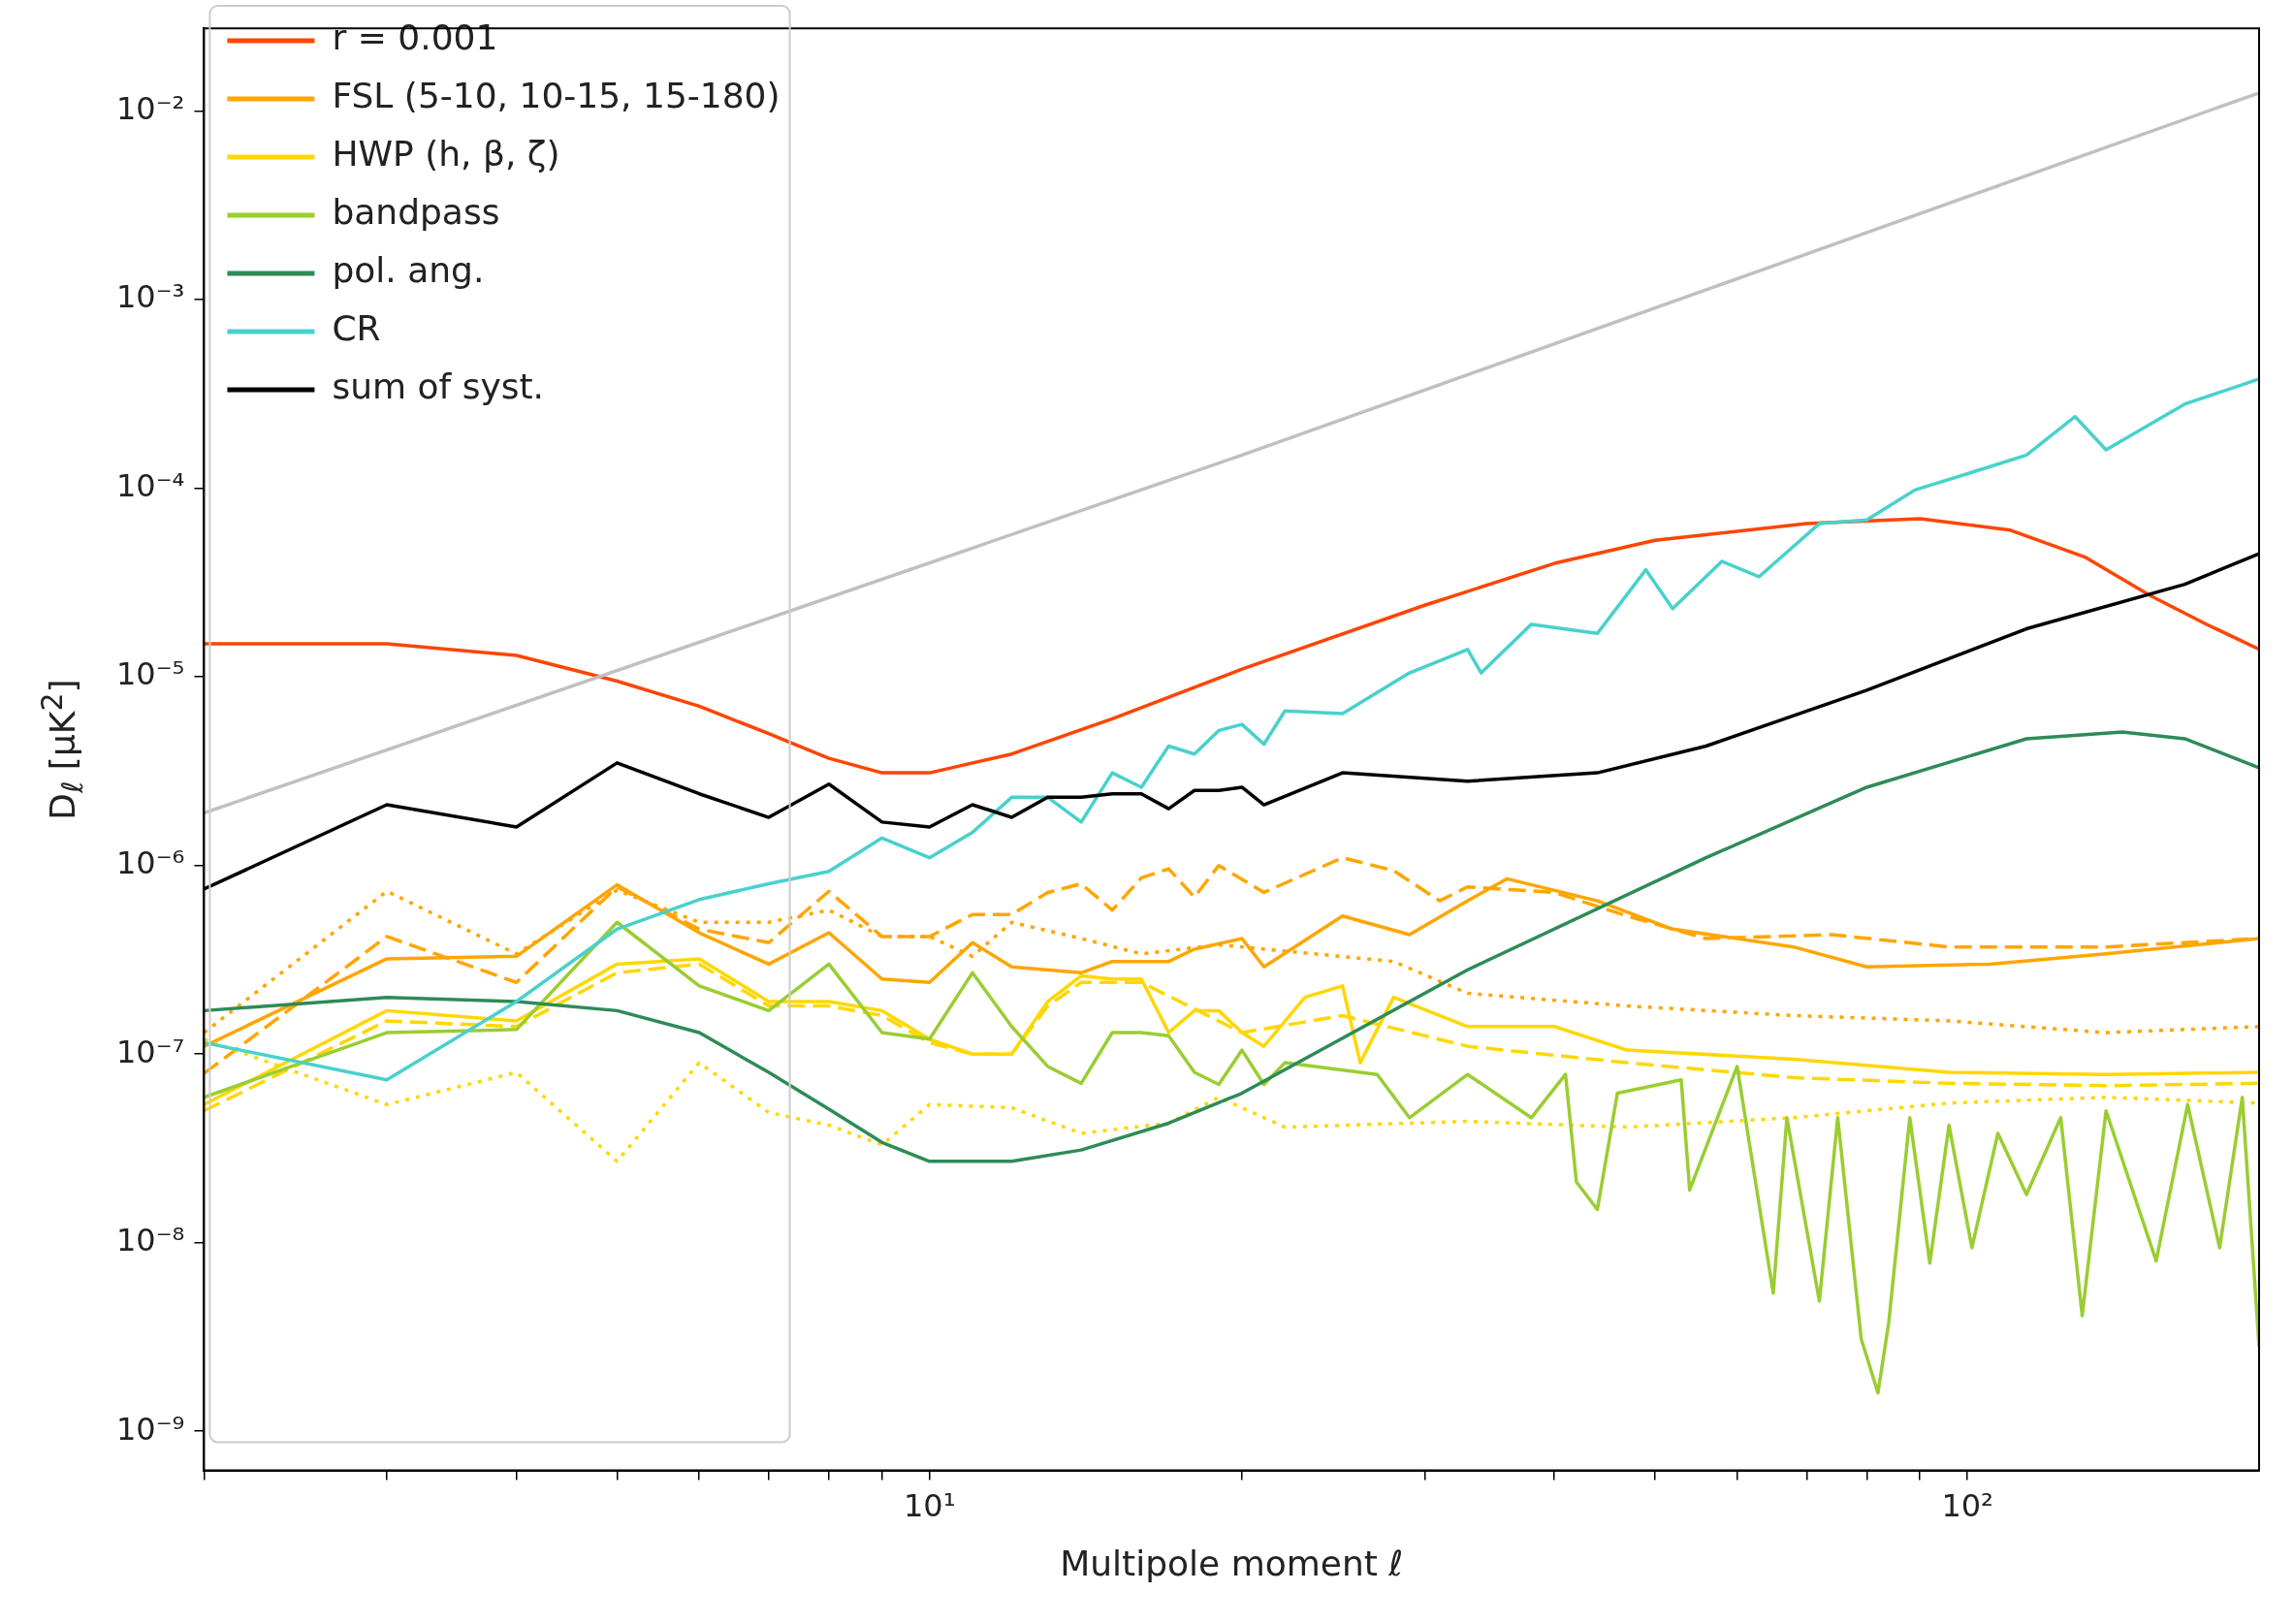 Image resolution: width=2294 pixels, height=1624 pixels. What do you see at coordinates (356, 328) in the screenshot?
I see `legend-label: CR` at bounding box center [356, 328].